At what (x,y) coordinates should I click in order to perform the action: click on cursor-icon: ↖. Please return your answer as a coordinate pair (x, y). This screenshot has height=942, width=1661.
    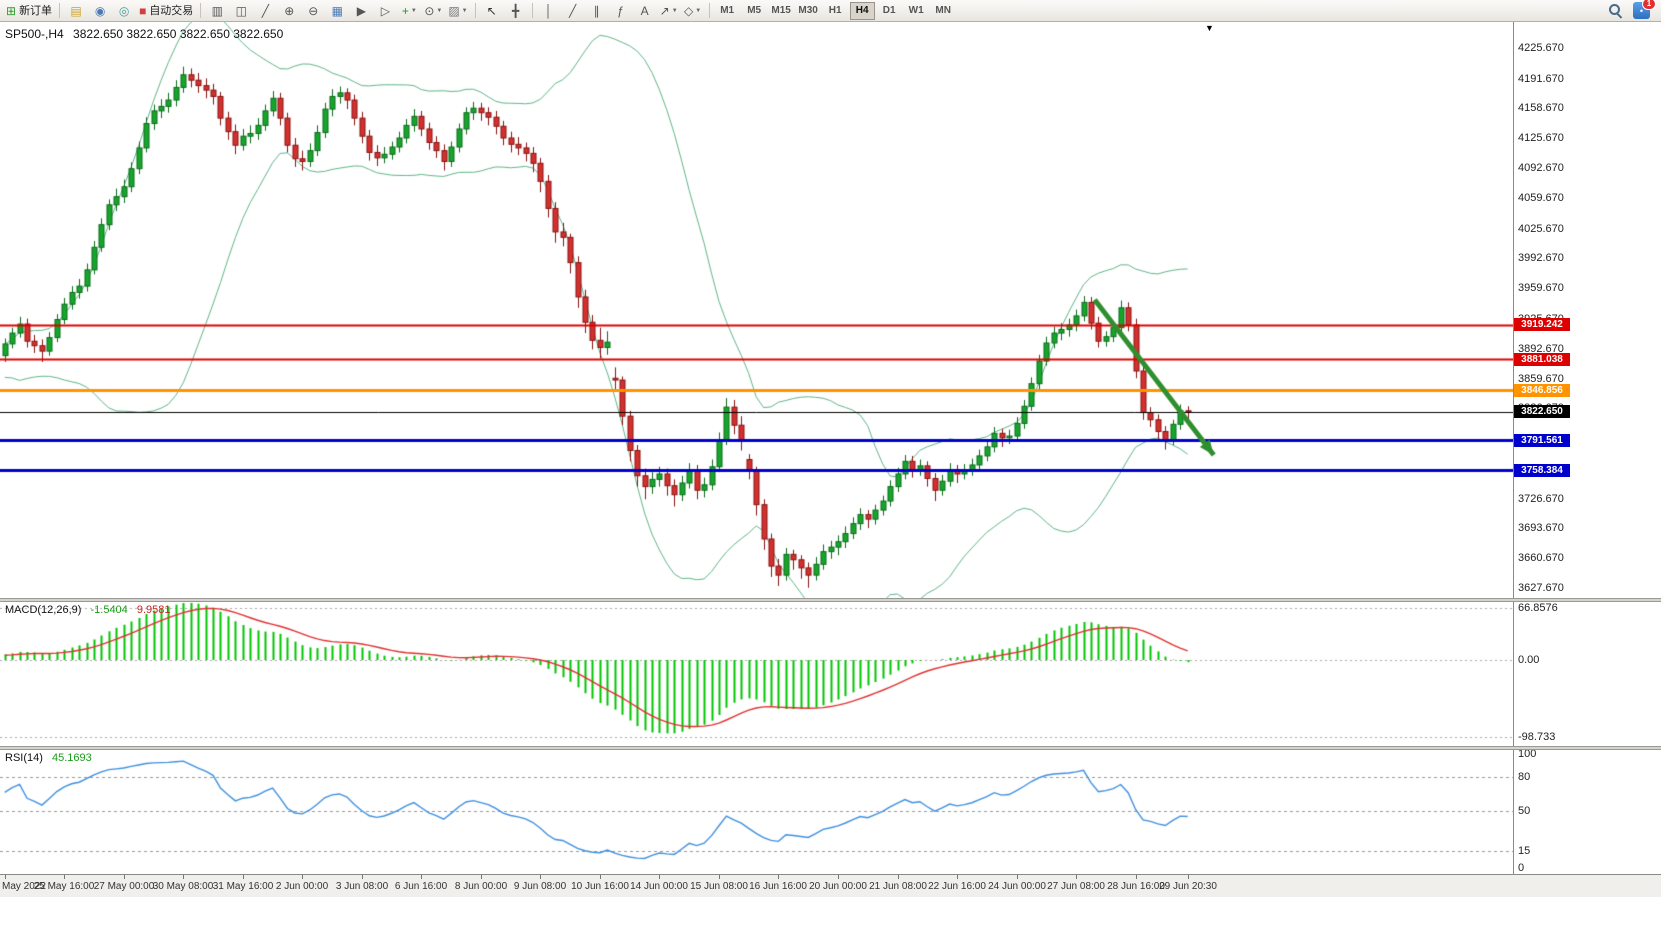
    Looking at the image, I should click on (491, 10).